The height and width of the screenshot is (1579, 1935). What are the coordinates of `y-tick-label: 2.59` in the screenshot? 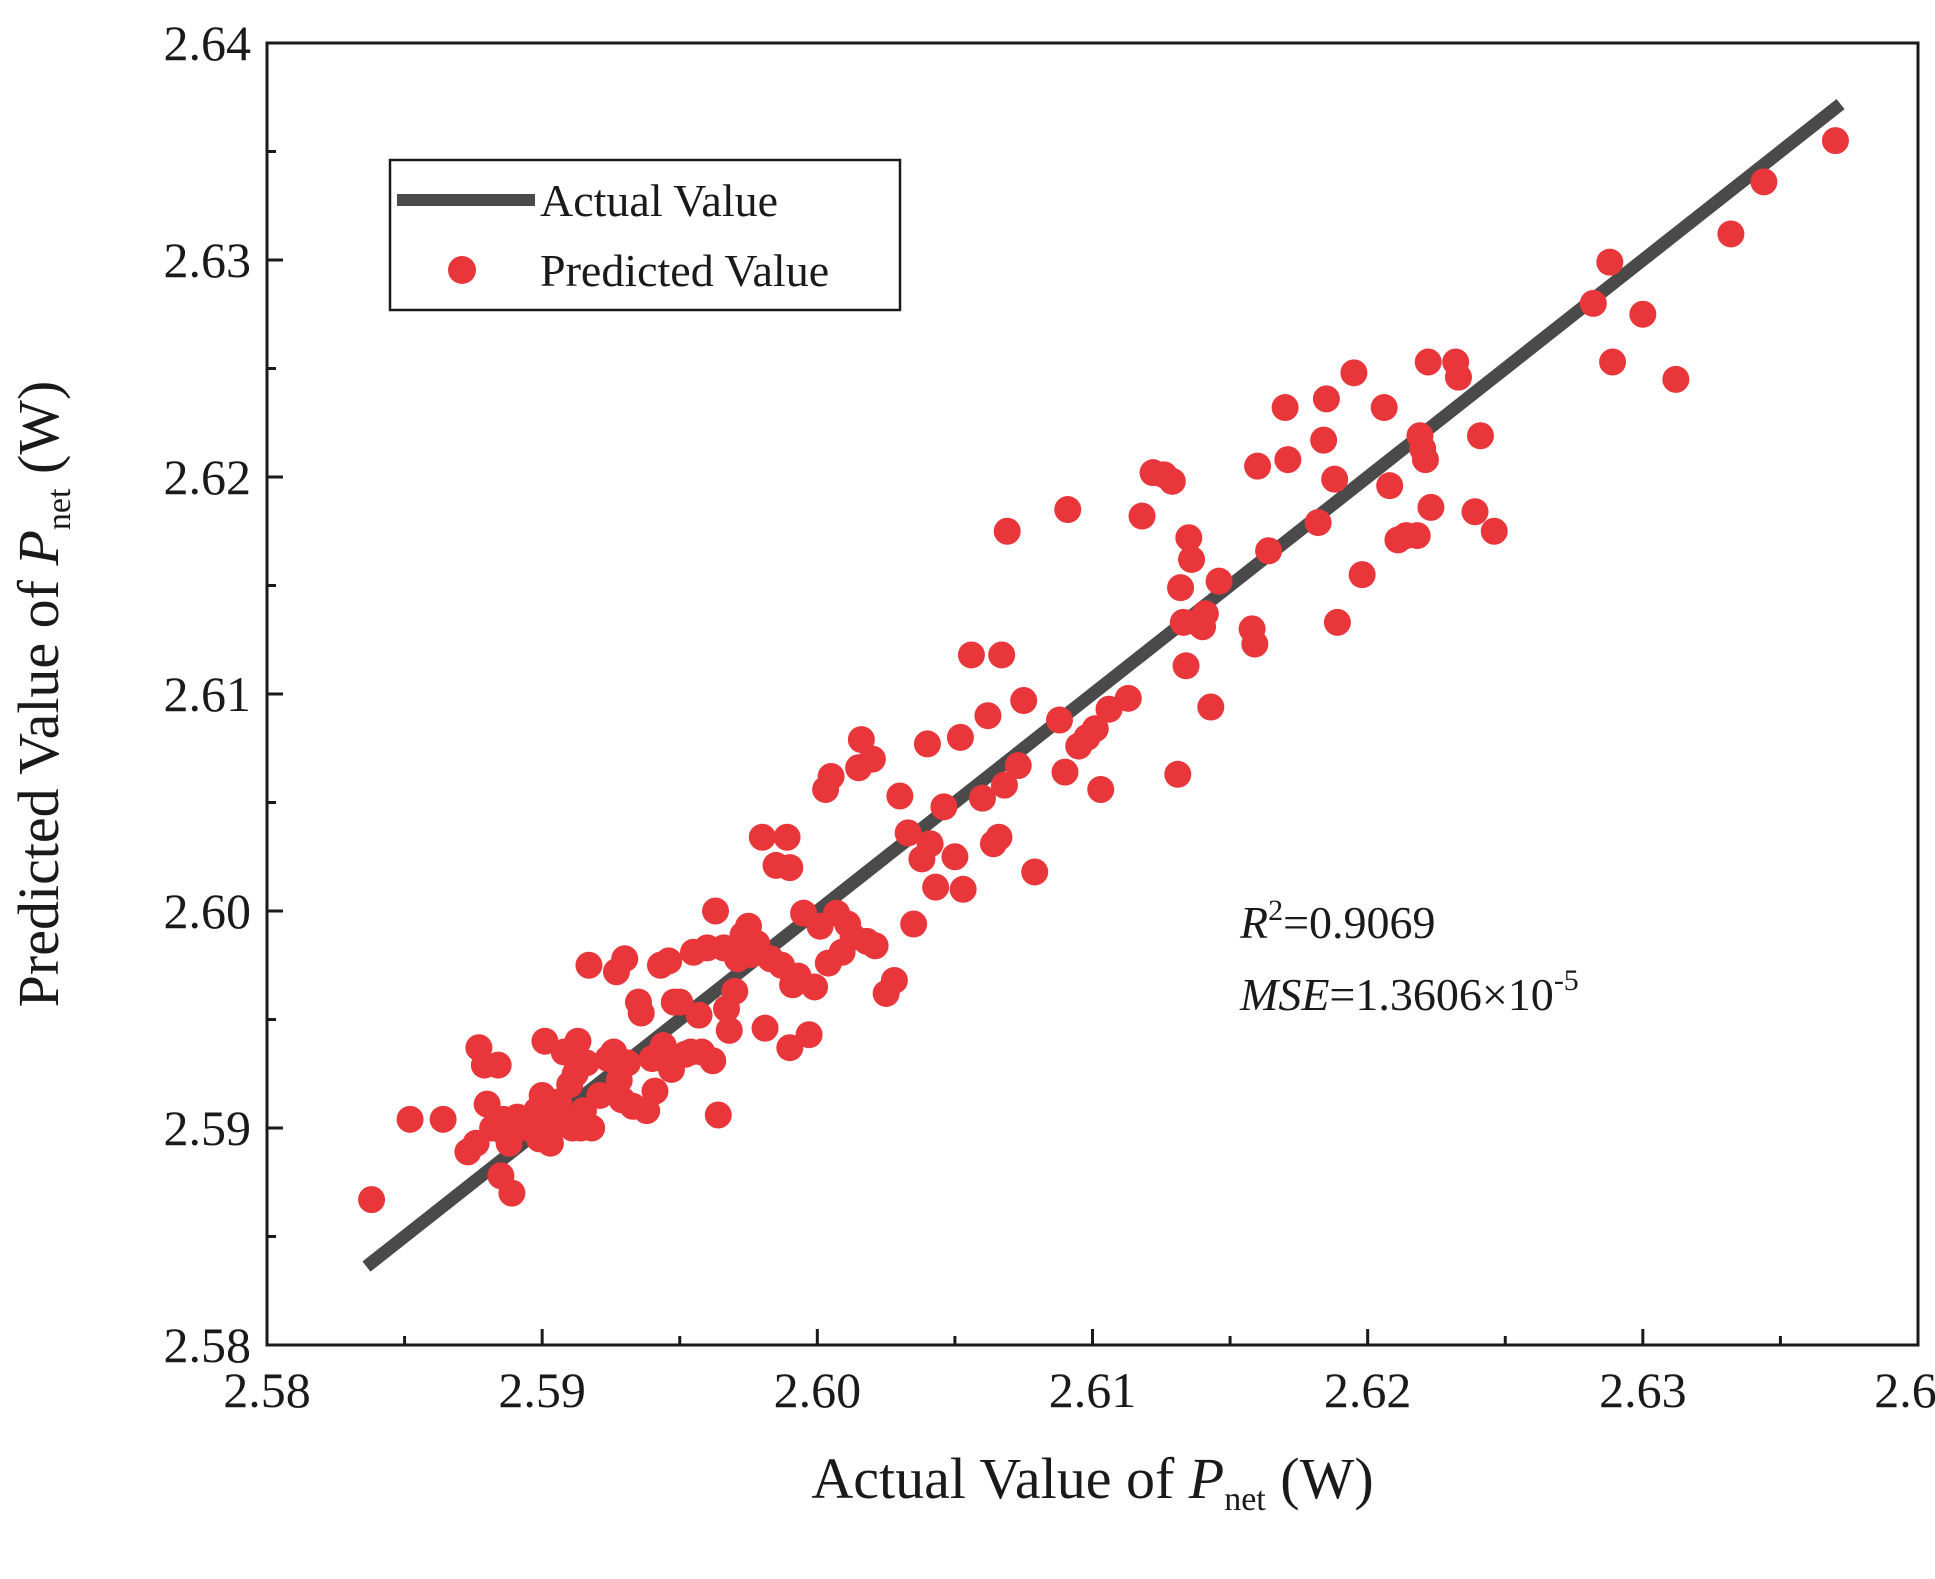 It's located at (208, 1128).